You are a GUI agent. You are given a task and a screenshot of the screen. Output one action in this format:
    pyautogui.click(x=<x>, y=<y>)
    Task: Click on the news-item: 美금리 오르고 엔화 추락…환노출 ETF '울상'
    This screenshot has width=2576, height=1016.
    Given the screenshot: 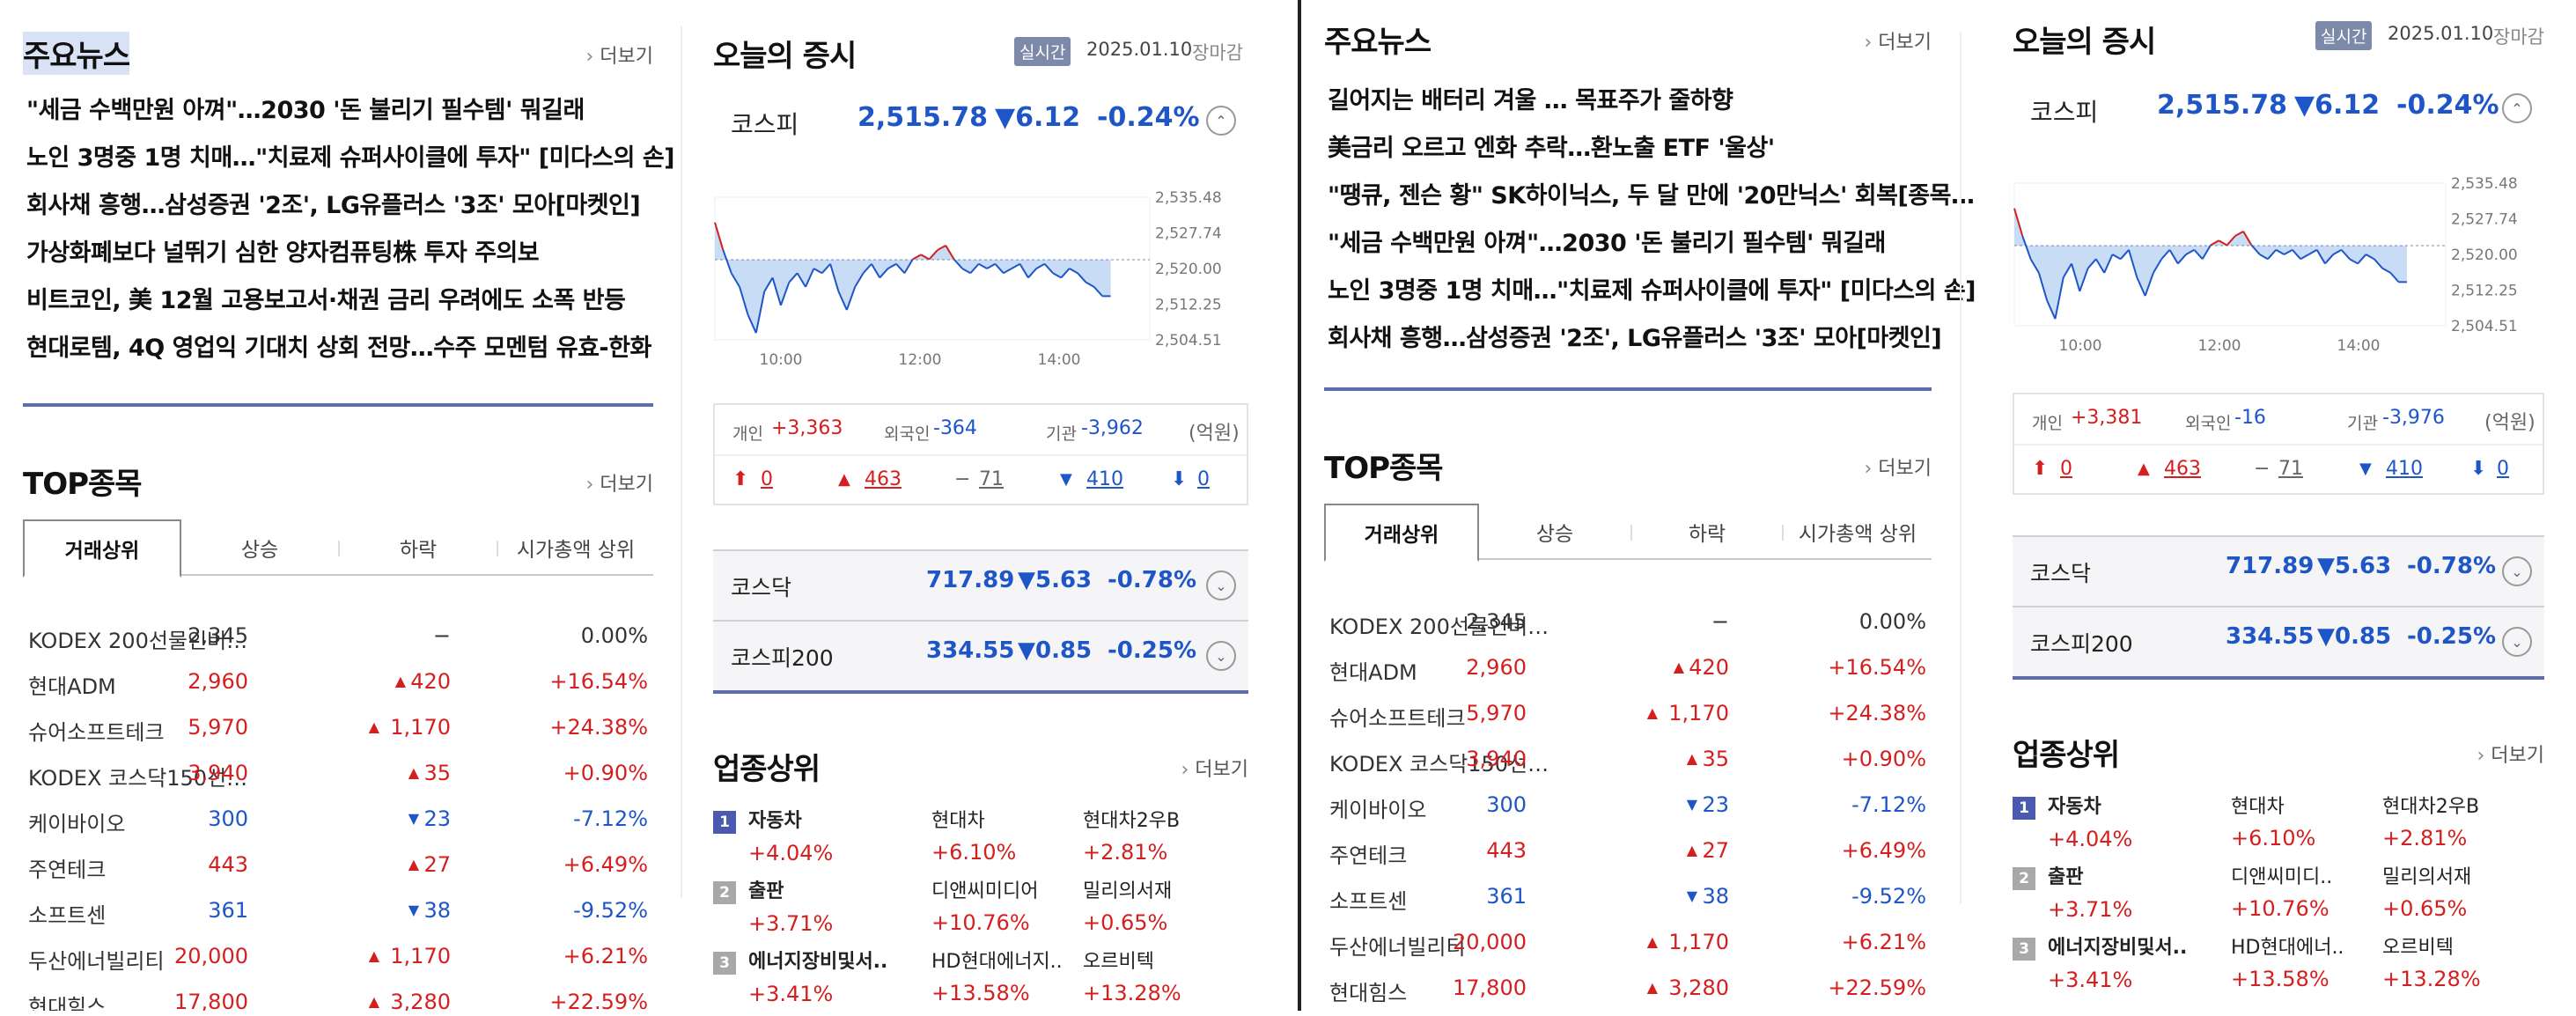 What is the action you would take?
    pyautogui.click(x=1552, y=148)
    